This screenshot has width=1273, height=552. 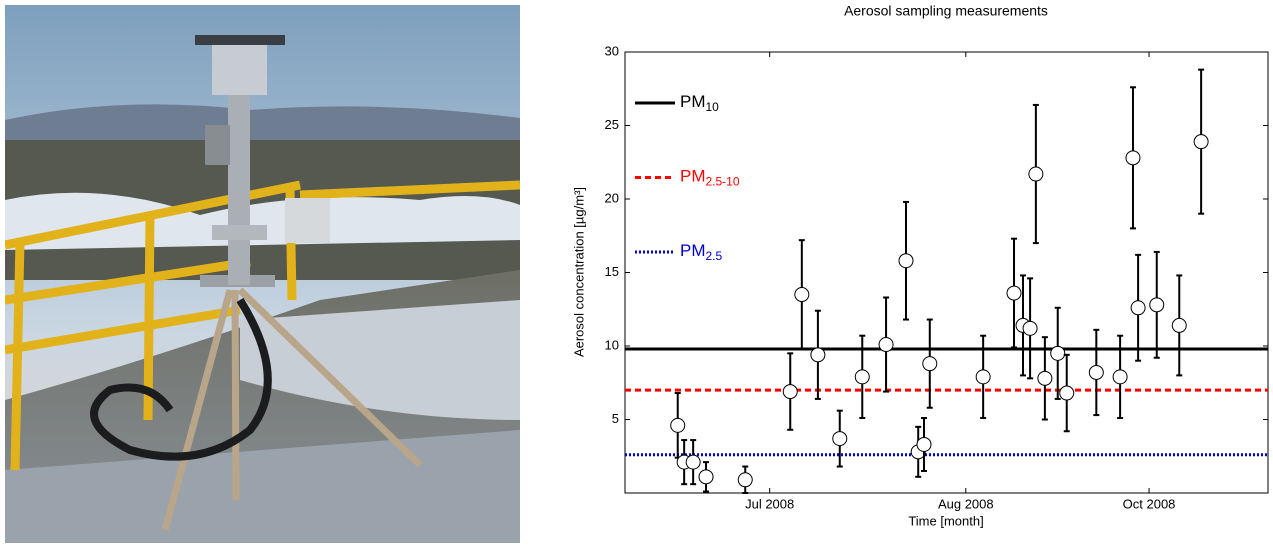 What do you see at coordinates (769, 503) in the screenshot?
I see `x-tick-label: Jul 2008` at bounding box center [769, 503].